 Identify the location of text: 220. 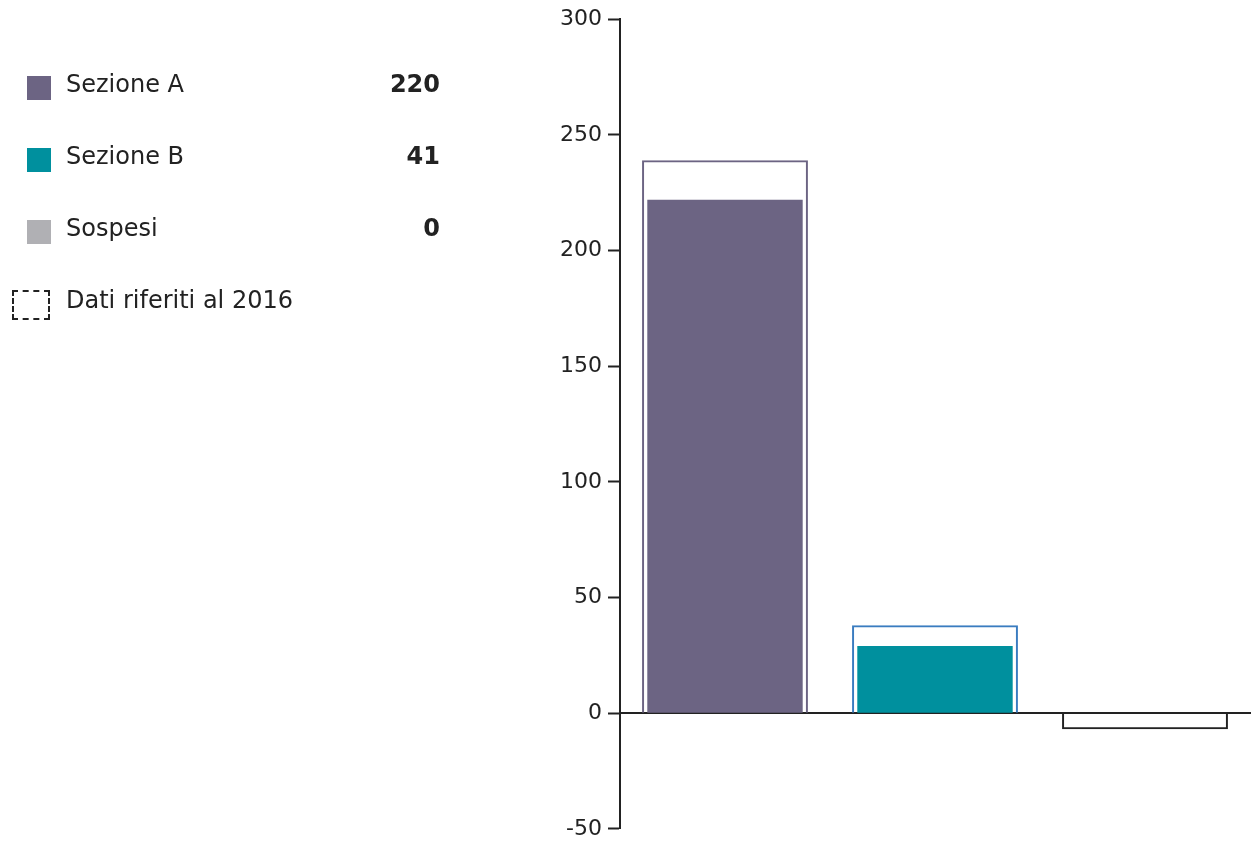
(414, 84).